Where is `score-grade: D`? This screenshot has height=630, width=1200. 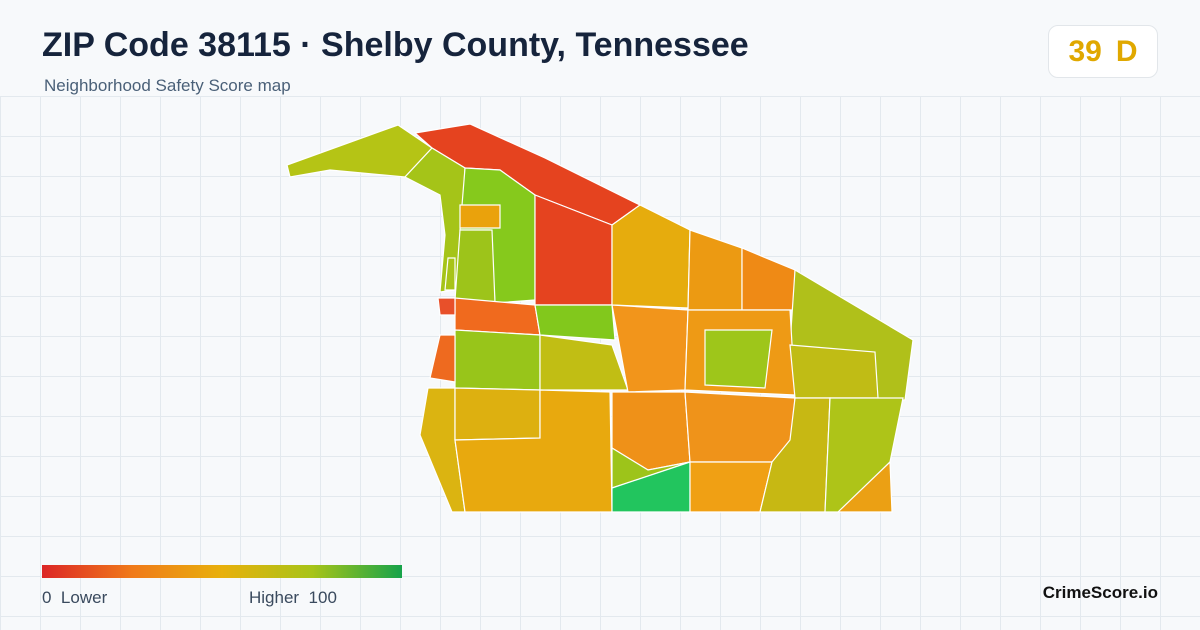
score-grade: D is located at coordinates (1126, 51).